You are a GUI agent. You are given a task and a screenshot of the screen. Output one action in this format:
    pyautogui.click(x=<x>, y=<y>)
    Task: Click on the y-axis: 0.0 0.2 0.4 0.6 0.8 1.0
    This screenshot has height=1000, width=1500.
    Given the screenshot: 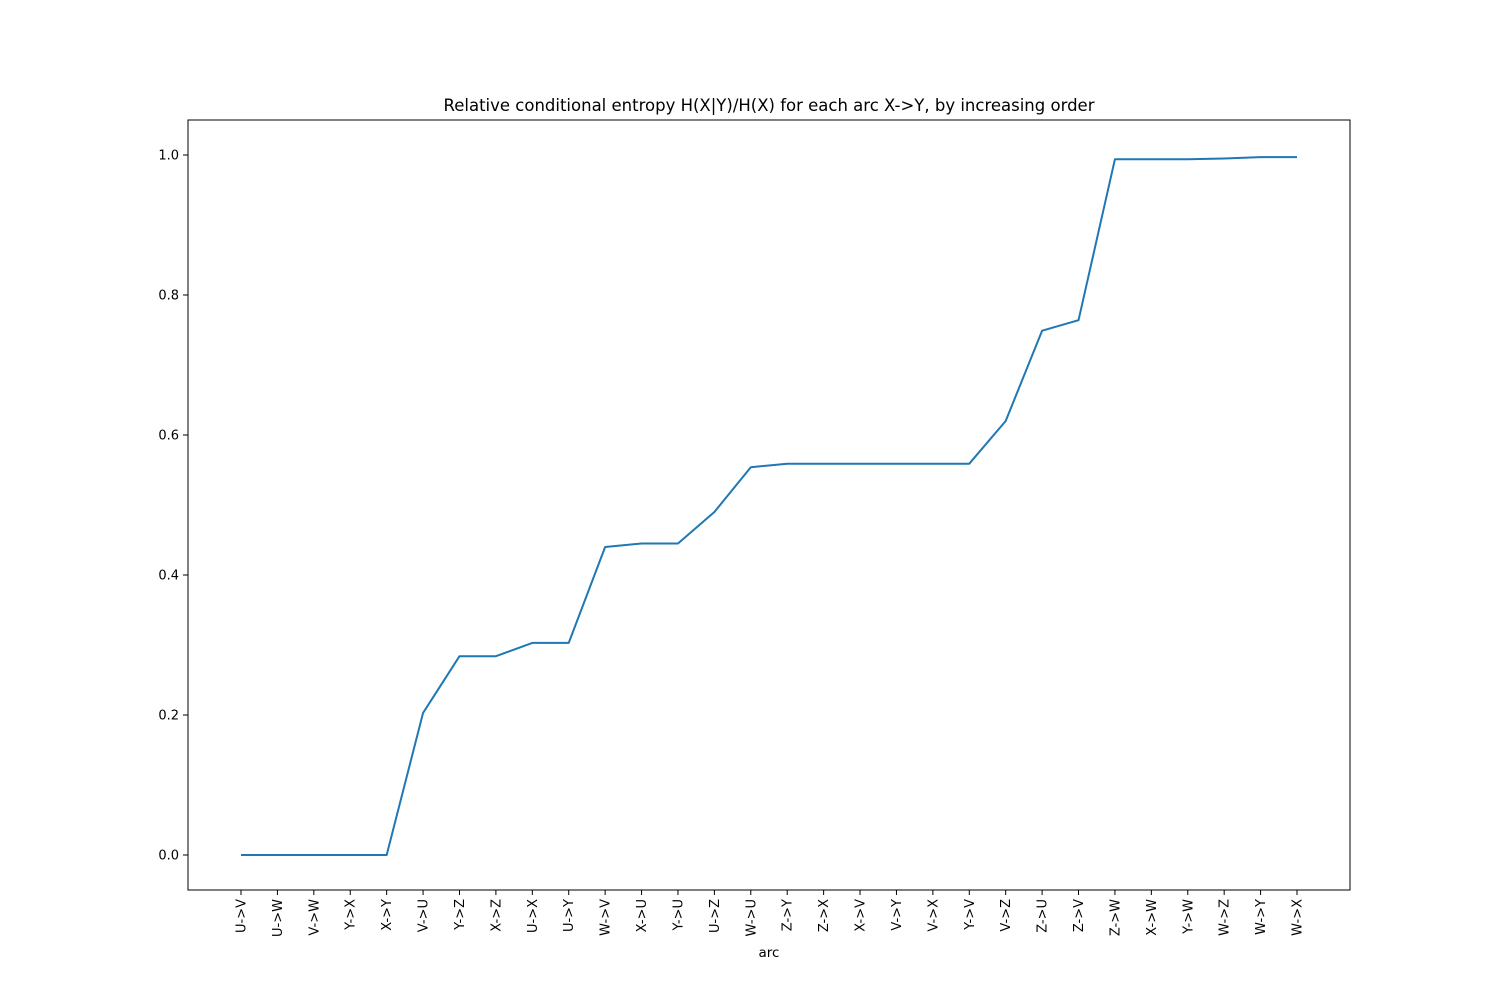 What is the action you would take?
    pyautogui.click(x=173, y=506)
    